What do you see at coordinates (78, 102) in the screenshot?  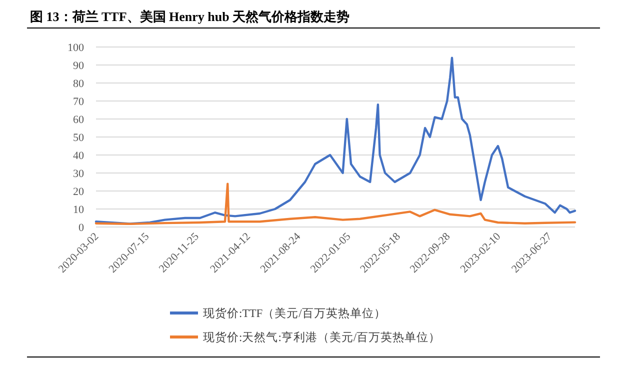 I see `y-tick-label: 70` at bounding box center [78, 102].